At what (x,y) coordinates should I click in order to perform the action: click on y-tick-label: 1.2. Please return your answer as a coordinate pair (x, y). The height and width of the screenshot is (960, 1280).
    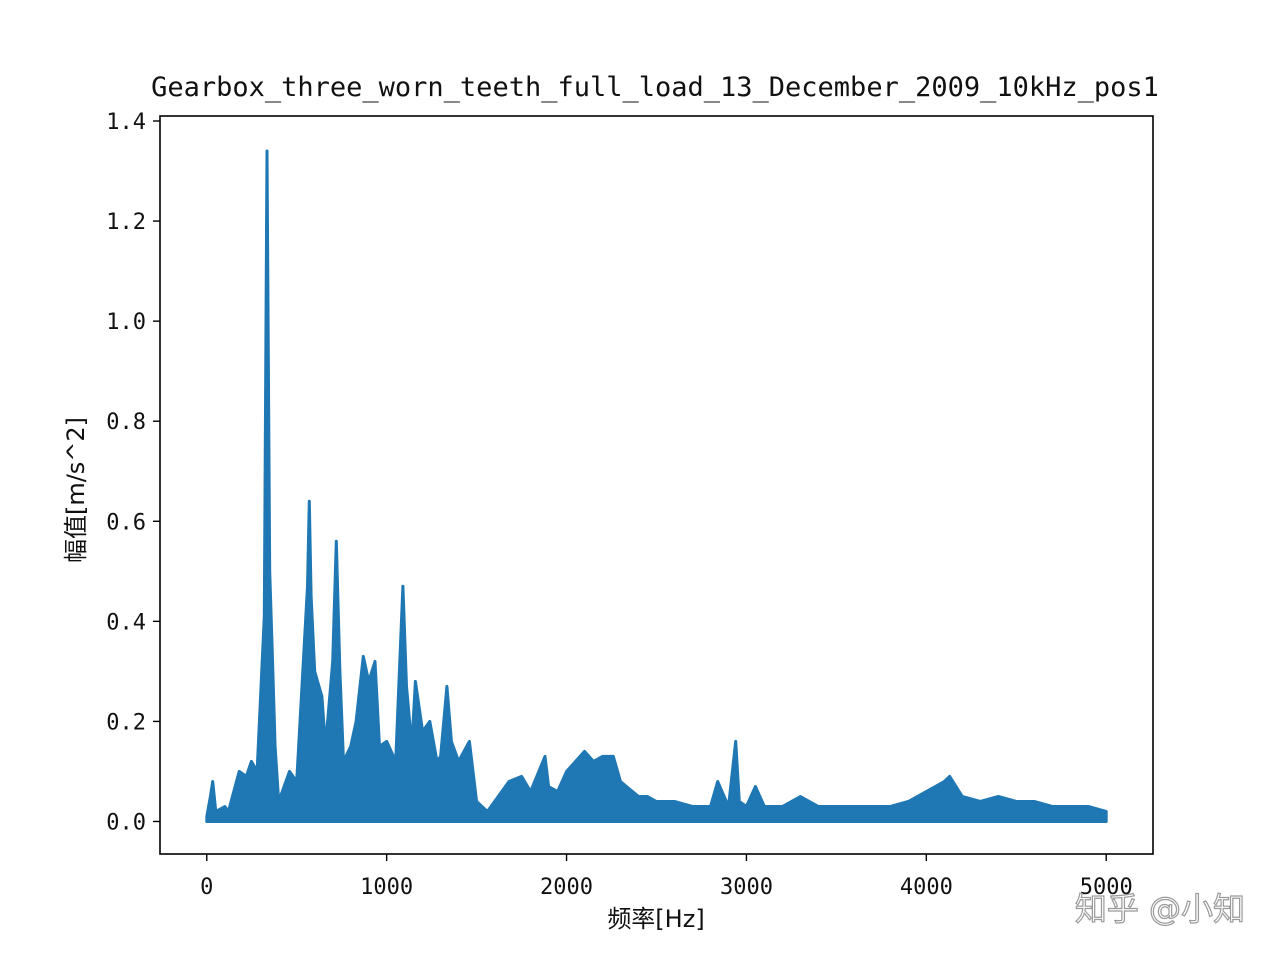
    Looking at the image, I should click on (126, 222).